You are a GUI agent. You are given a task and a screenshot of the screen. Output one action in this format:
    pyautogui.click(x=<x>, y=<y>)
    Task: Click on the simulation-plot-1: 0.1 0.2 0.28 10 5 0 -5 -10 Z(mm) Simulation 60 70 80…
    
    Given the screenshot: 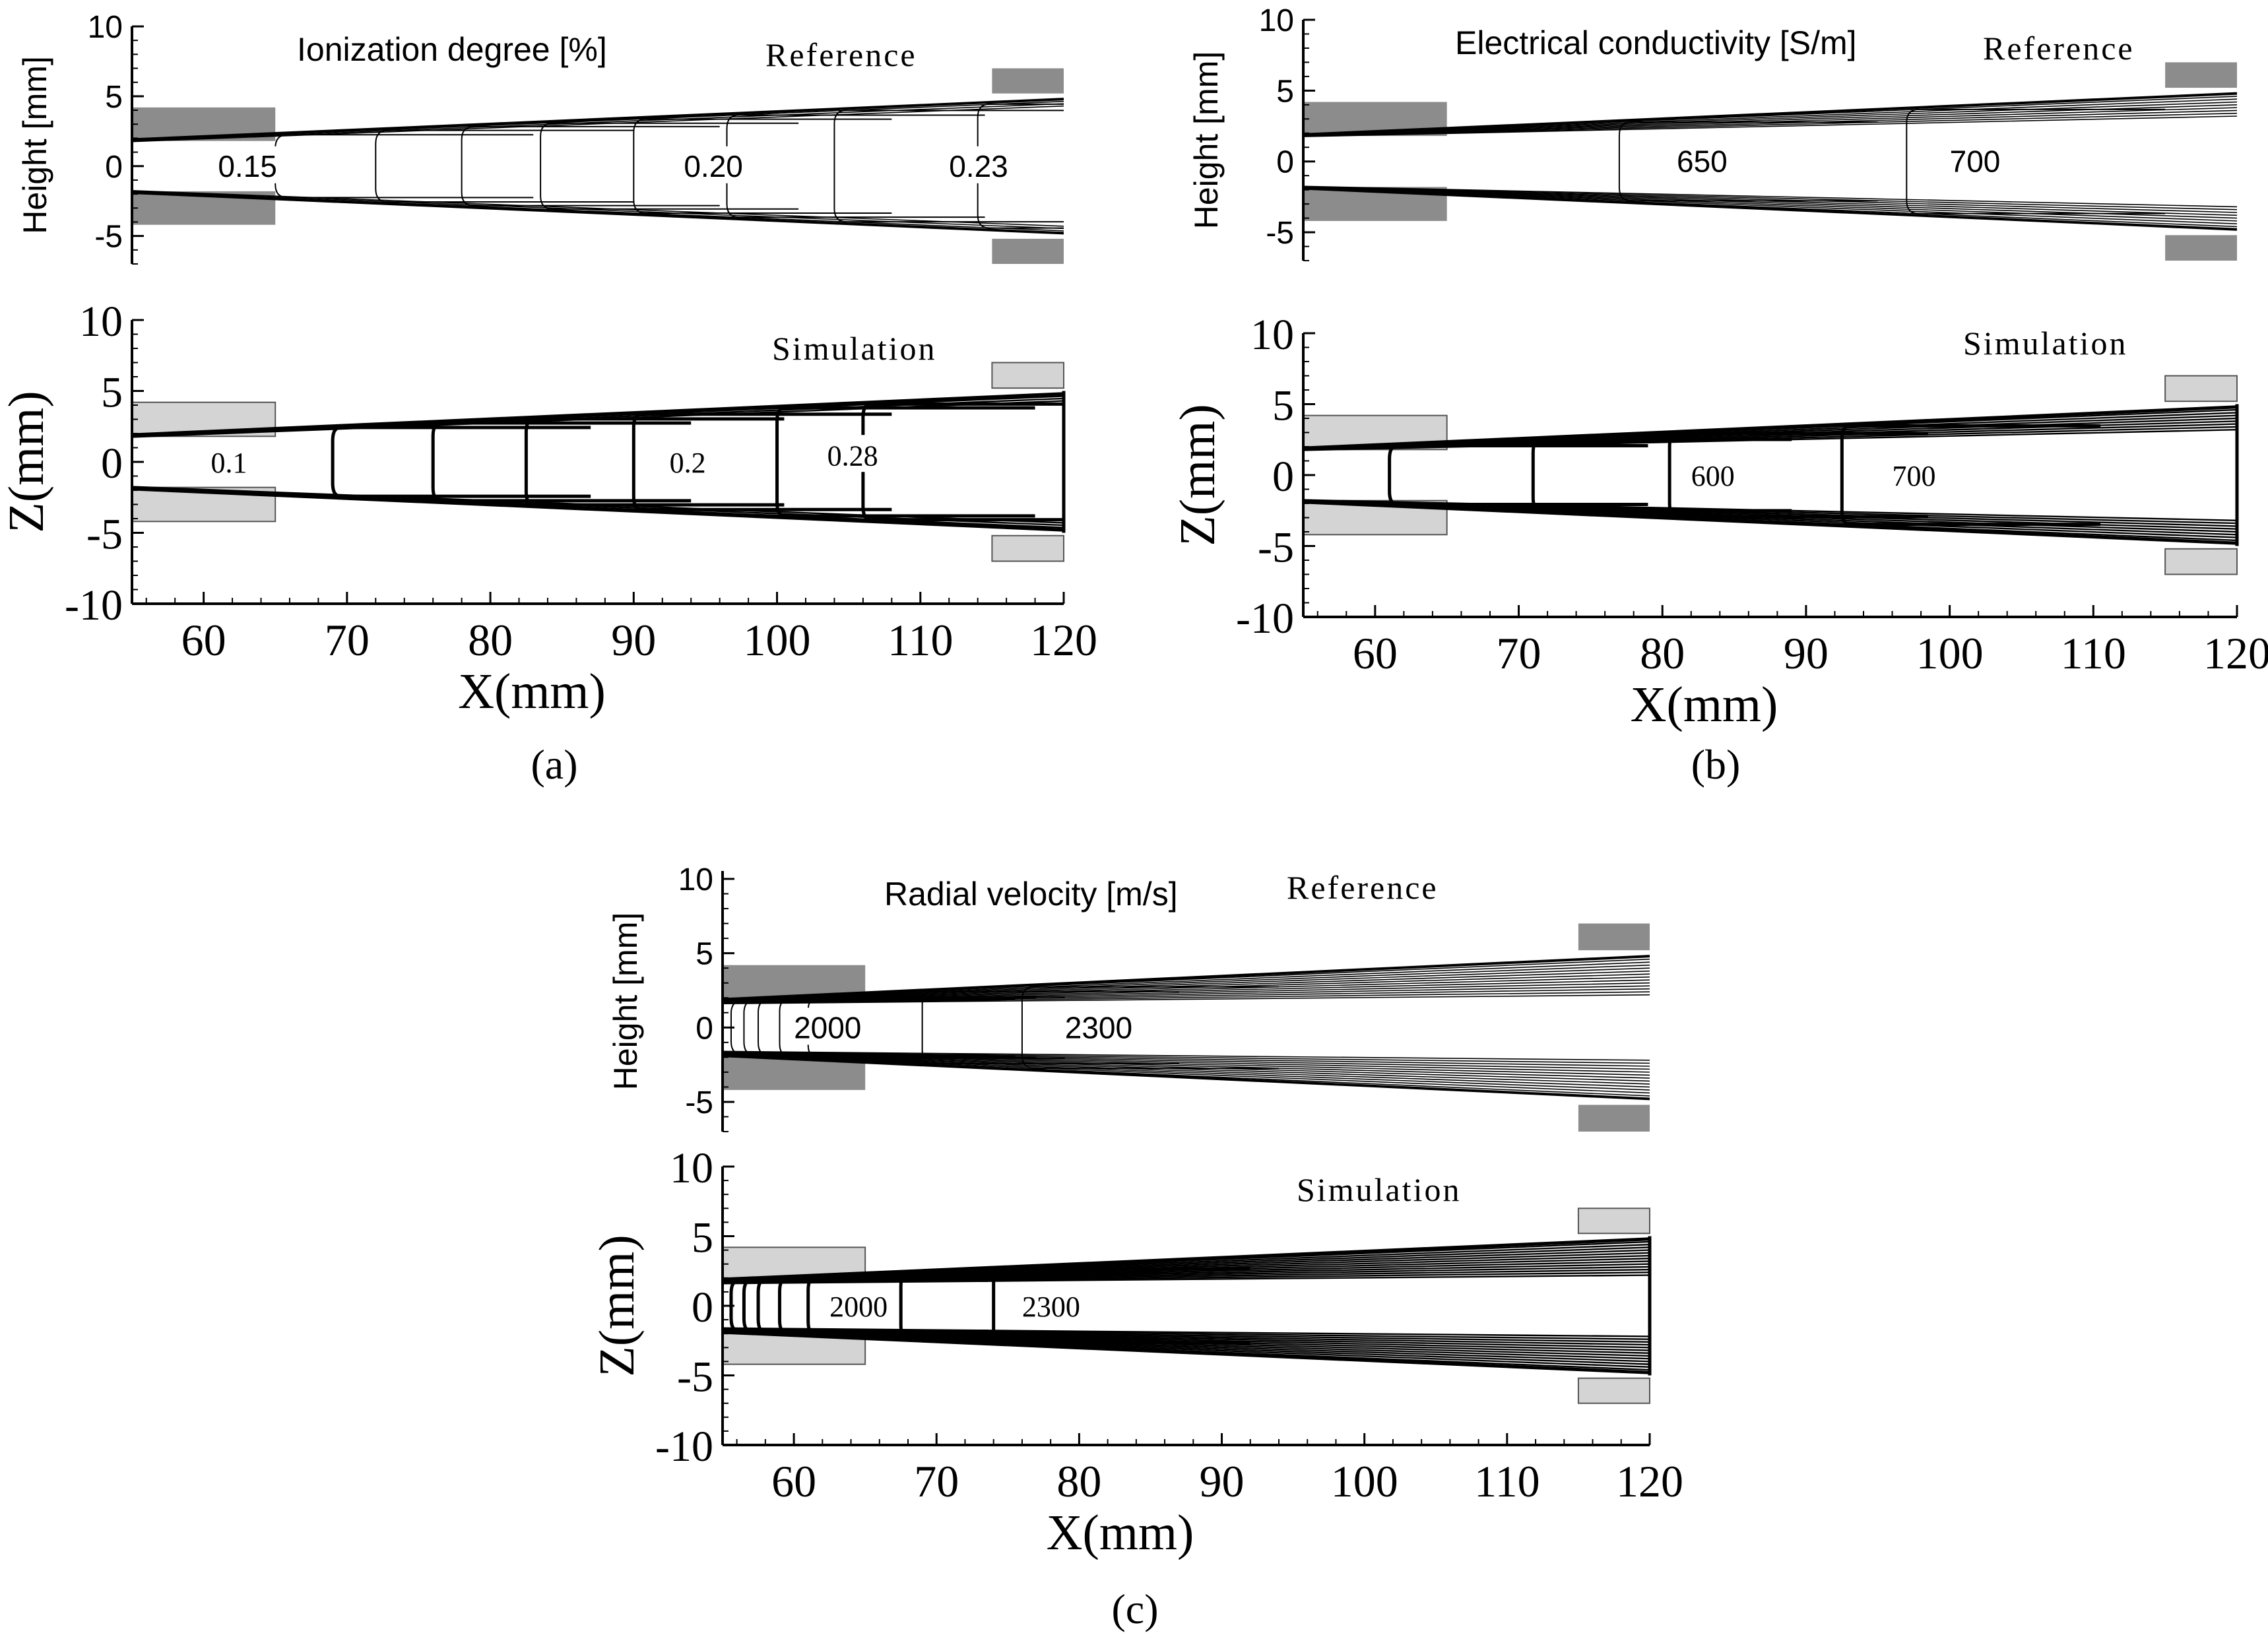 What is the action you would take?
    pyautogui.click(x=548, y=509)
    